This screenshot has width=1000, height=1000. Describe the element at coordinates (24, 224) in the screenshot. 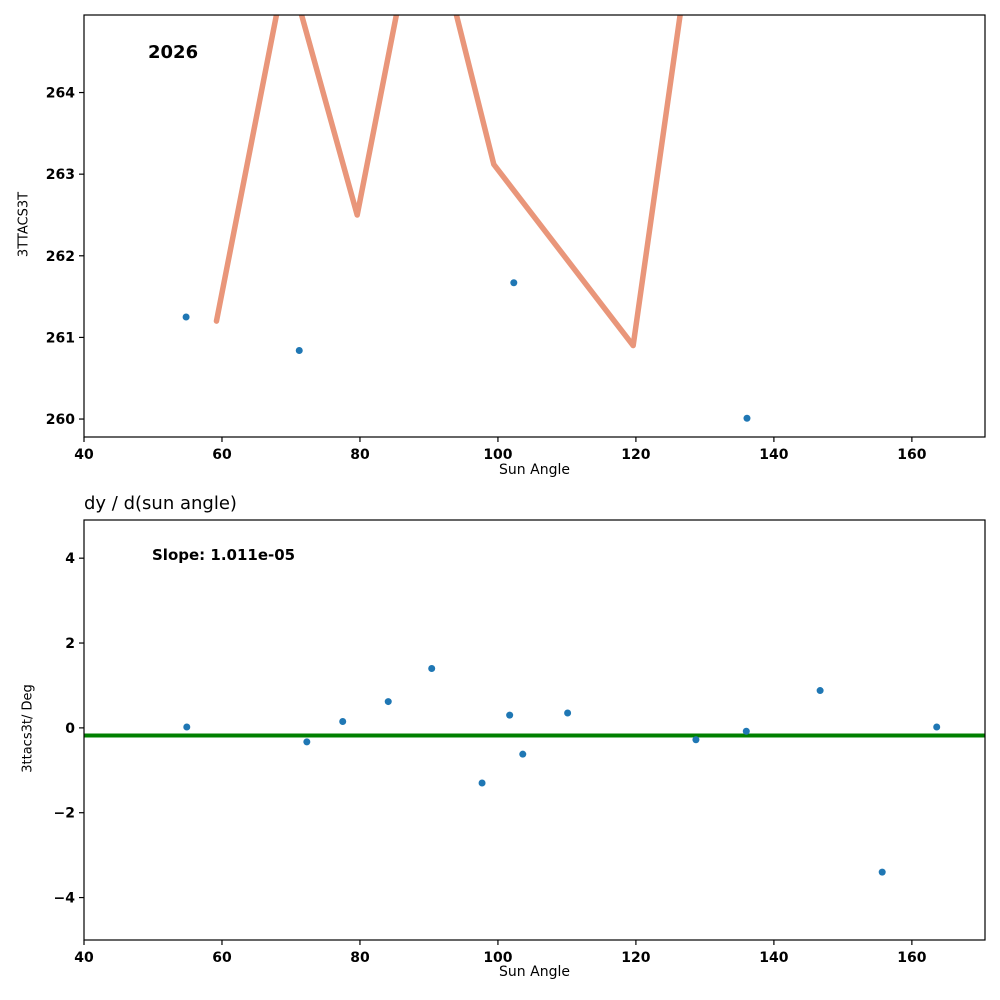

I see `top-chart-y-axis-label: 3TTACS3T` at that location.